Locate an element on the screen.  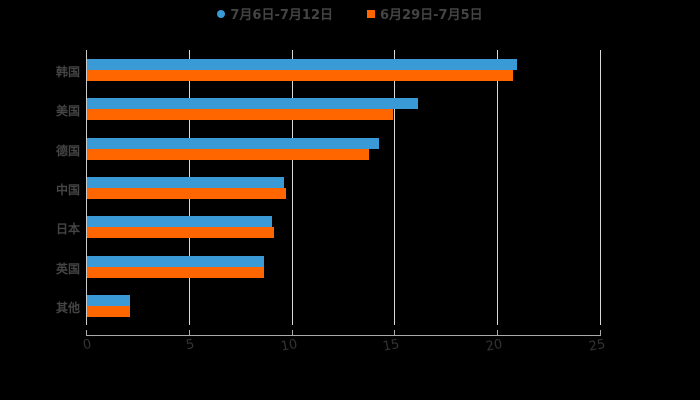
legend-item-series-1: 7月6日-7月12日 is located at coordinates (275, 13).